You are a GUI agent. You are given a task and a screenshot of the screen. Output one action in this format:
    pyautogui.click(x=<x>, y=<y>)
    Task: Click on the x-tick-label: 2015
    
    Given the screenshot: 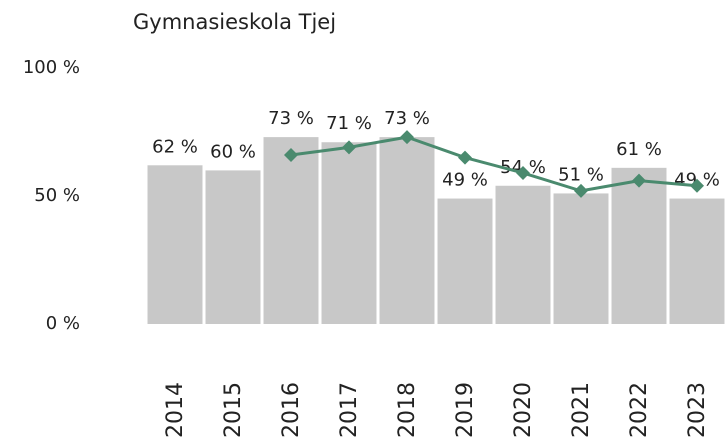 What is the action you would take?
    pyautogui.click(x=233, y=410)
    